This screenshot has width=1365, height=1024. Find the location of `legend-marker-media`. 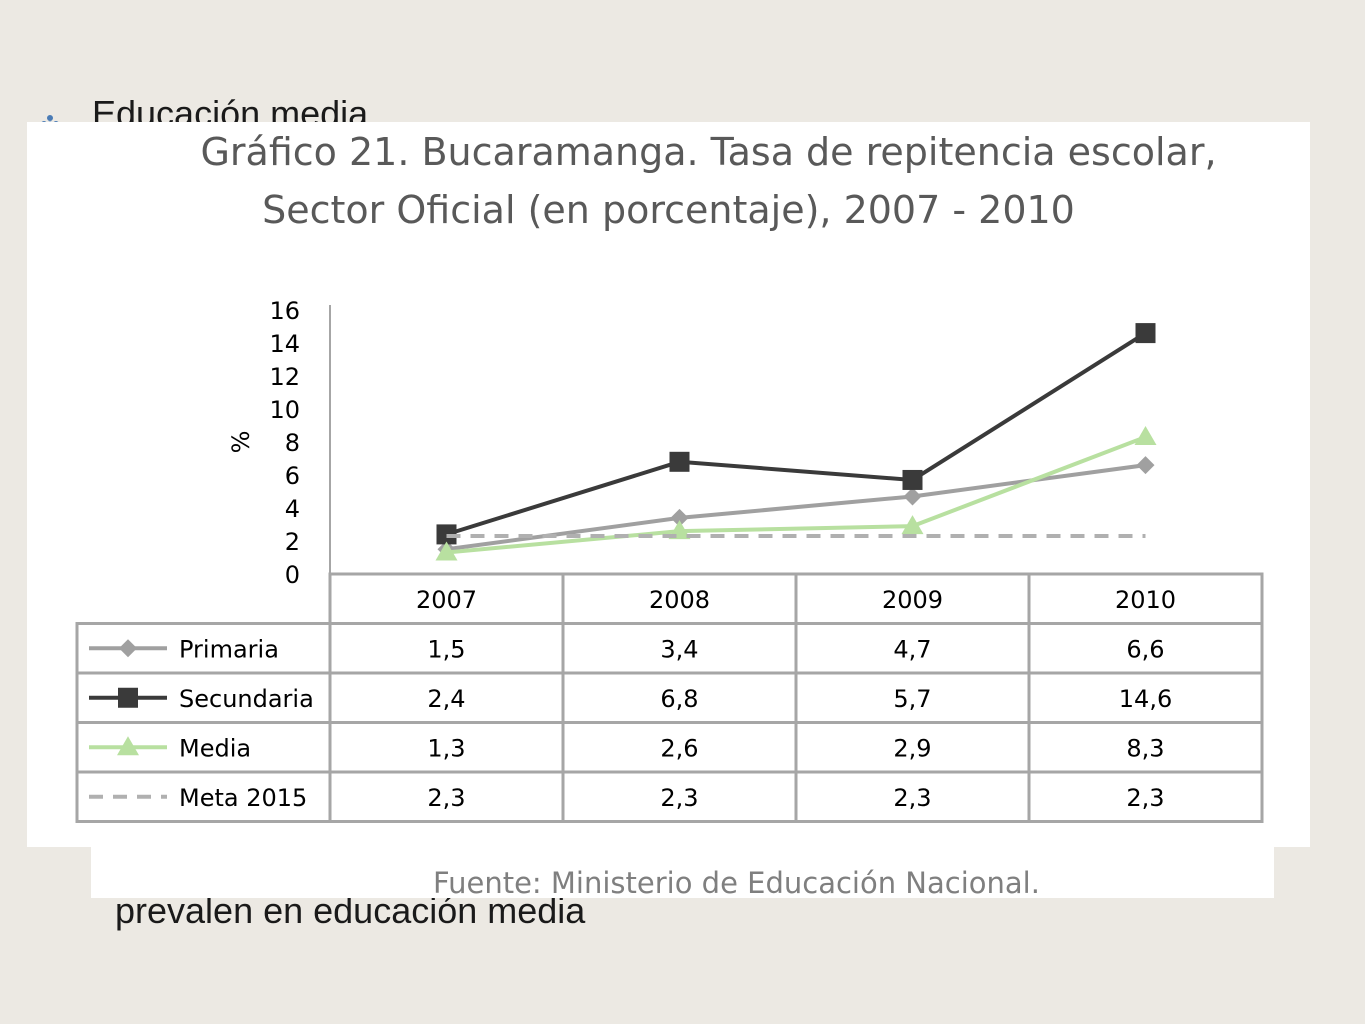

legend-marker-media is located at coordinates (128, 746).